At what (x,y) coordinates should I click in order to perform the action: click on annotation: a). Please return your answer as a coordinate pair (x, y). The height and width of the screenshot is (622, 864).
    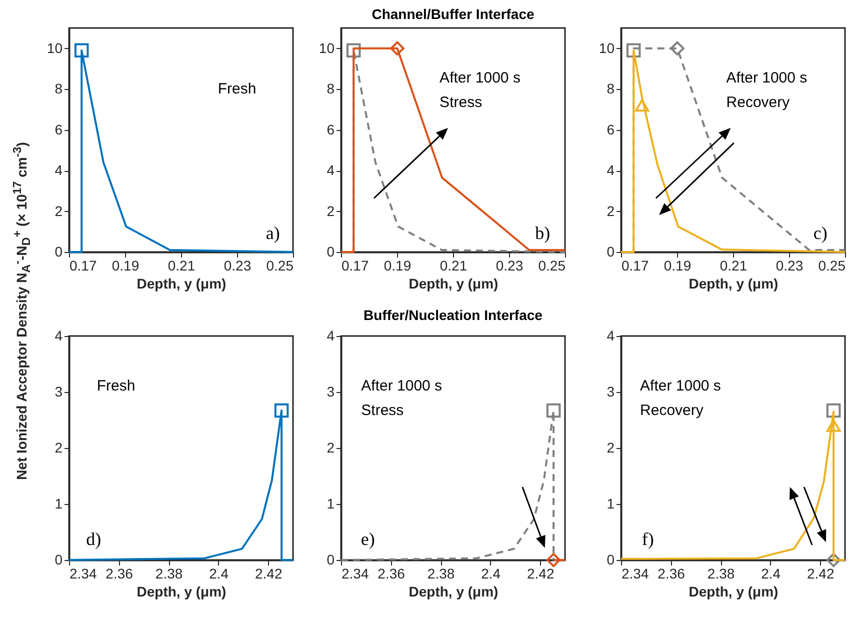
    Looking at the image, I should click on (273, 233).